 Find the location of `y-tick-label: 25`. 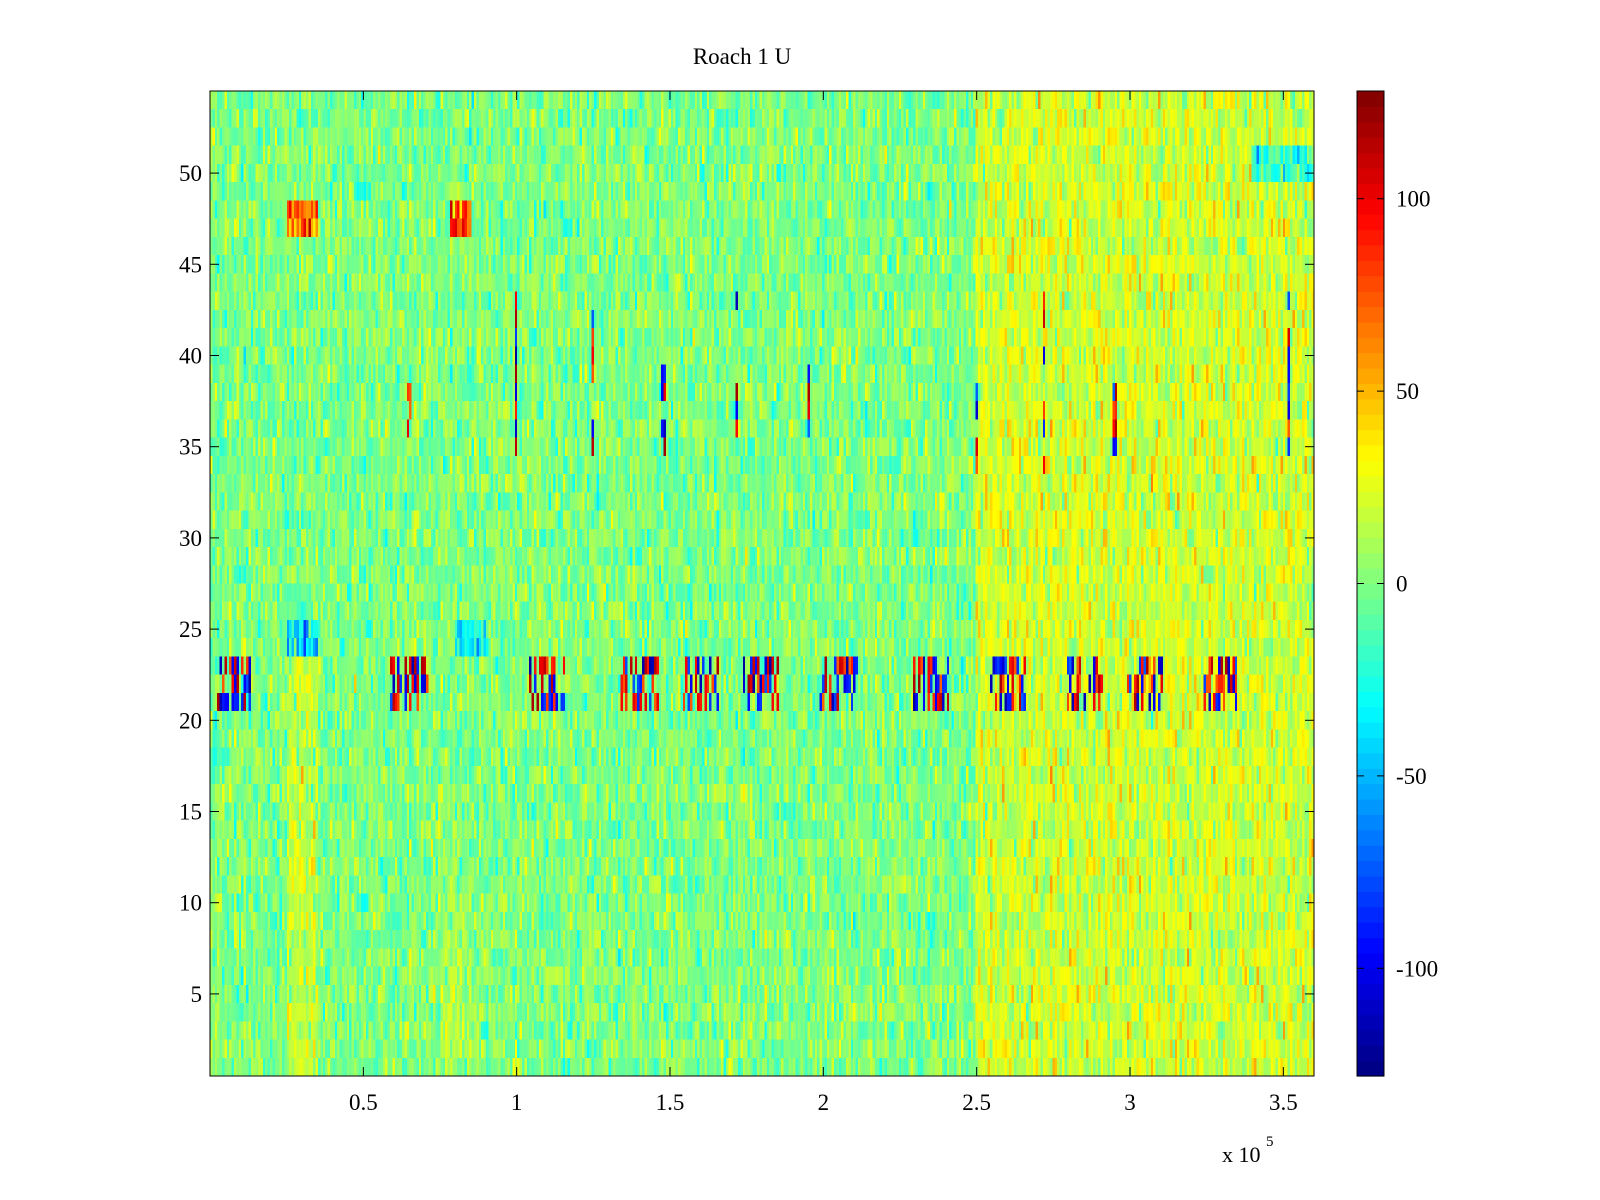

y-tick-label: 25 is located at coordinates (190, 629).